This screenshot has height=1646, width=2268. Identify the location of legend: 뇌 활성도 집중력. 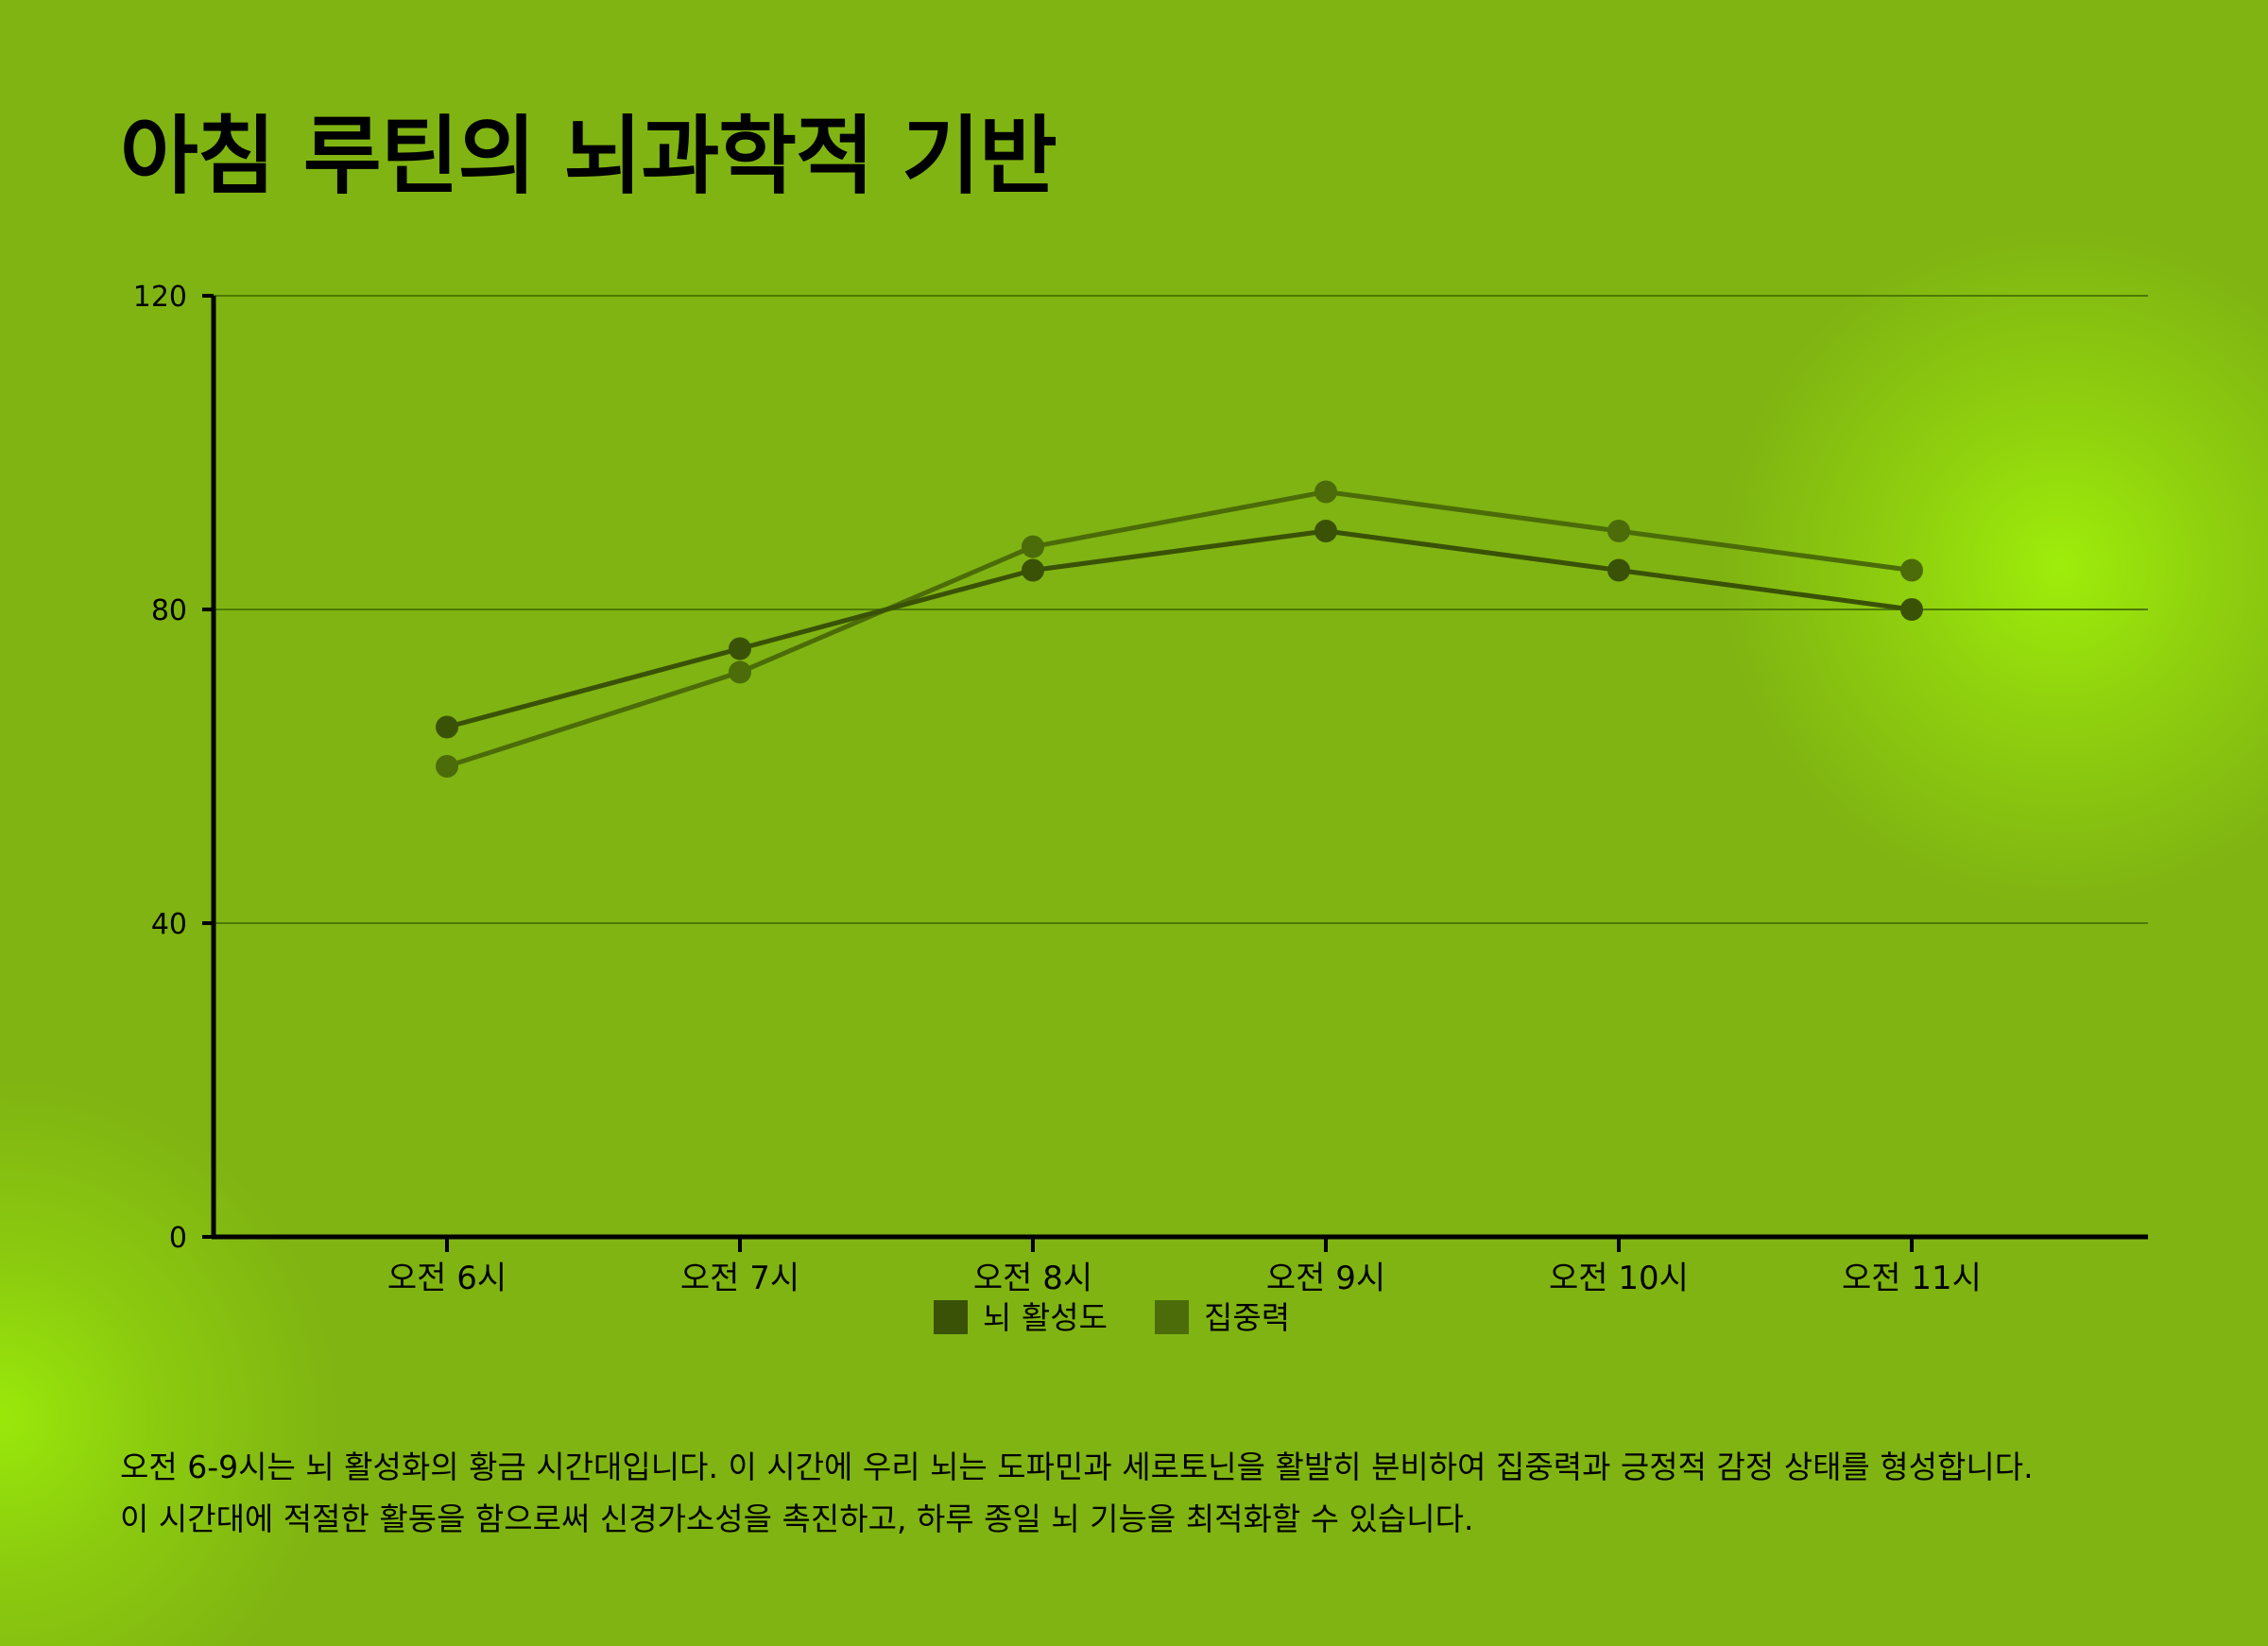
(1112, 1317).